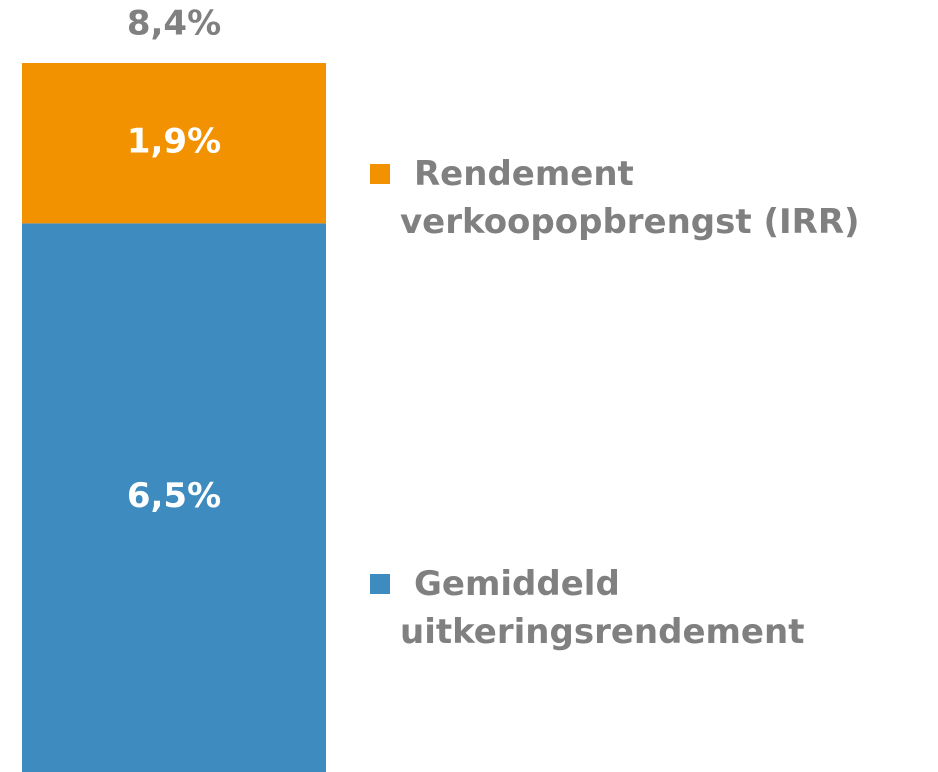 The width and height of the screenshot is (938, 772). I want to click on legend-label: Gemiddeld uitkeringsrendement, so click(602, 608).